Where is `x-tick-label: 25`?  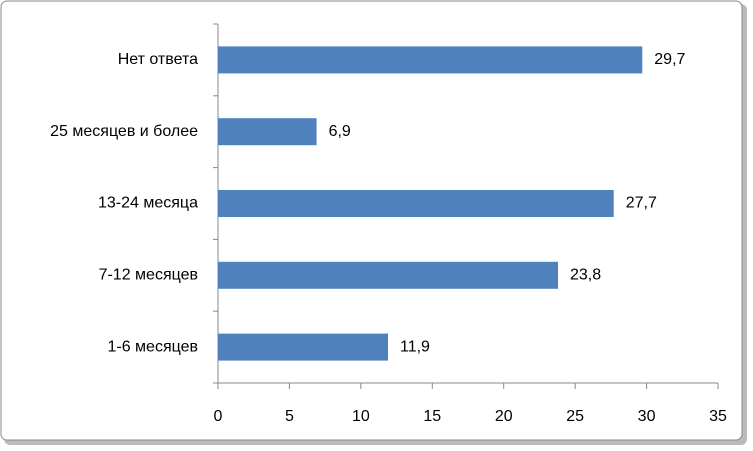 x-tick-label: 25 is located at coordinates (575, 416).